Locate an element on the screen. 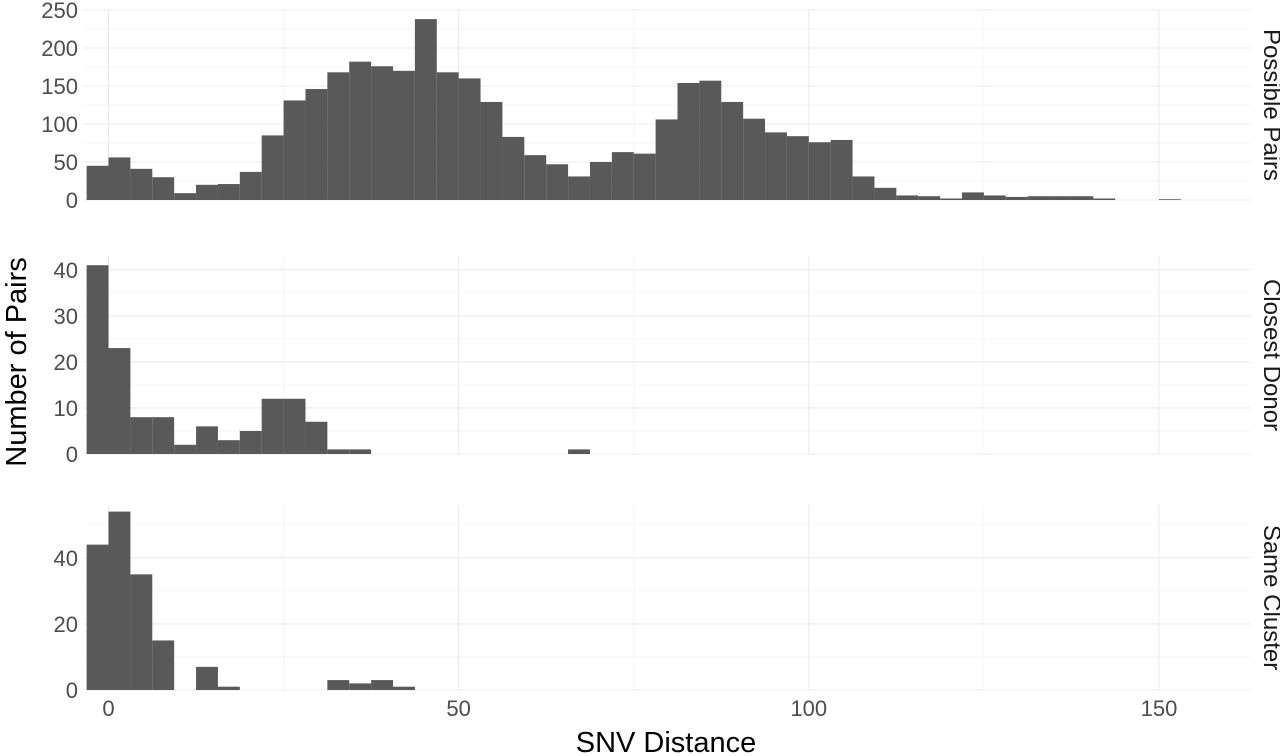 The image size is (1280, 756). x-axis-title: SNV Distance is located at coordinates (666, 741).